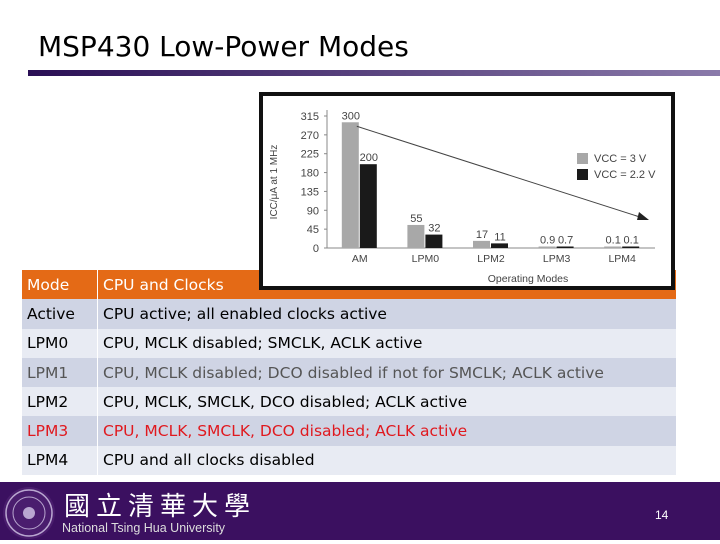 This screenshot has height=544, width=720. Describe the element at coordinates (29, 513) in the screenshot. I see `university-seal-icon` at that location.